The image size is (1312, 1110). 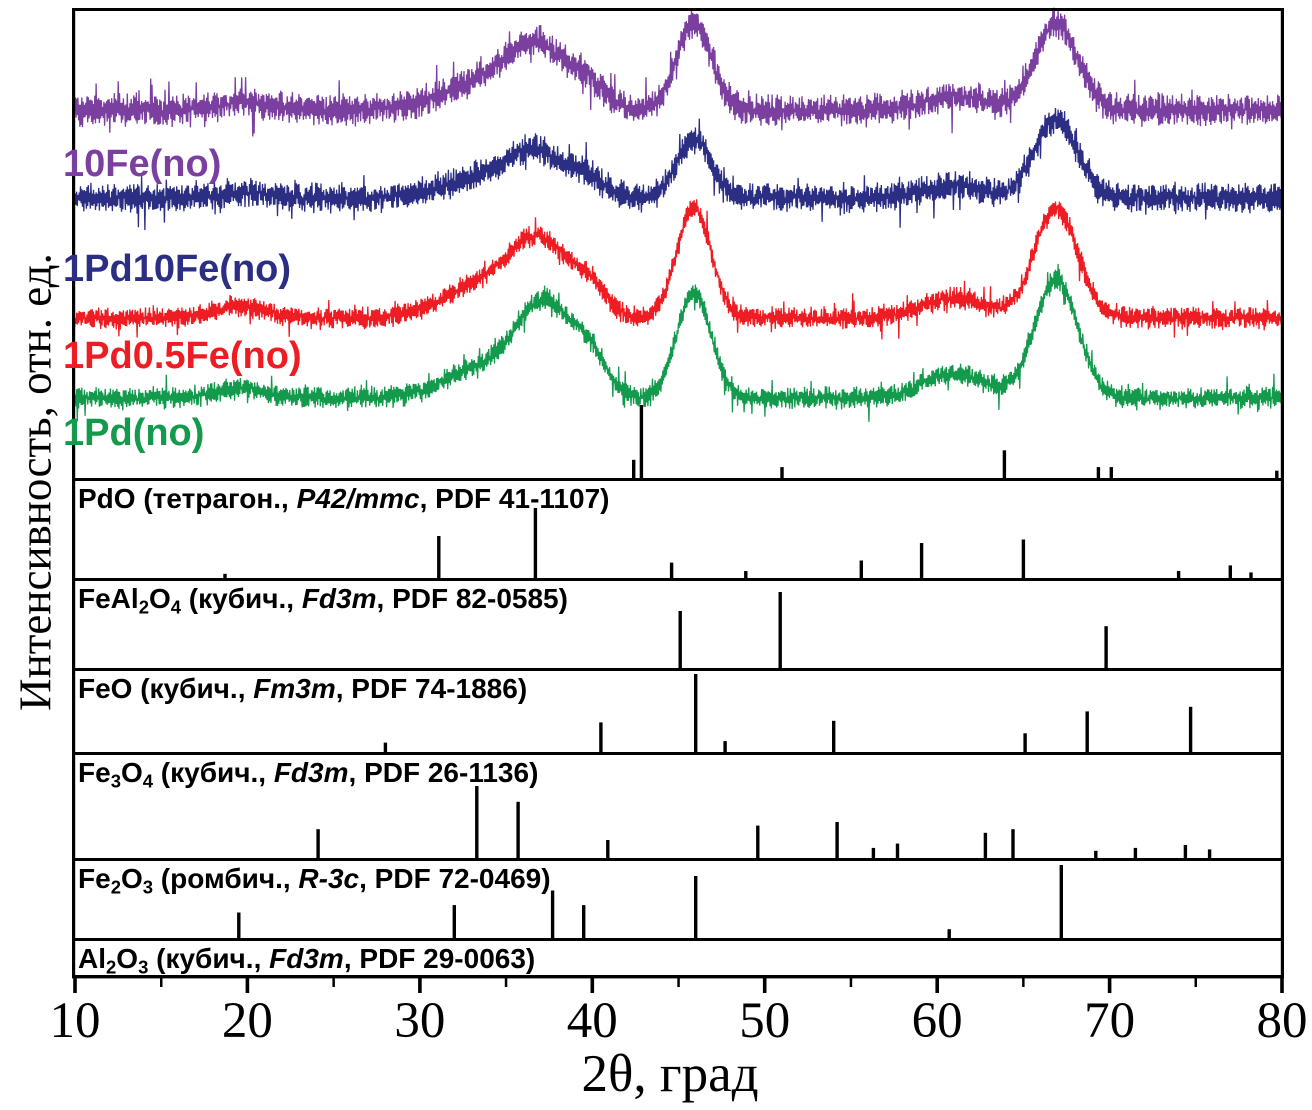 I want to click on reference-pattern-label: FeO (кубич., Fm3m, PDF 74-1886), so click(x=302, y=689).